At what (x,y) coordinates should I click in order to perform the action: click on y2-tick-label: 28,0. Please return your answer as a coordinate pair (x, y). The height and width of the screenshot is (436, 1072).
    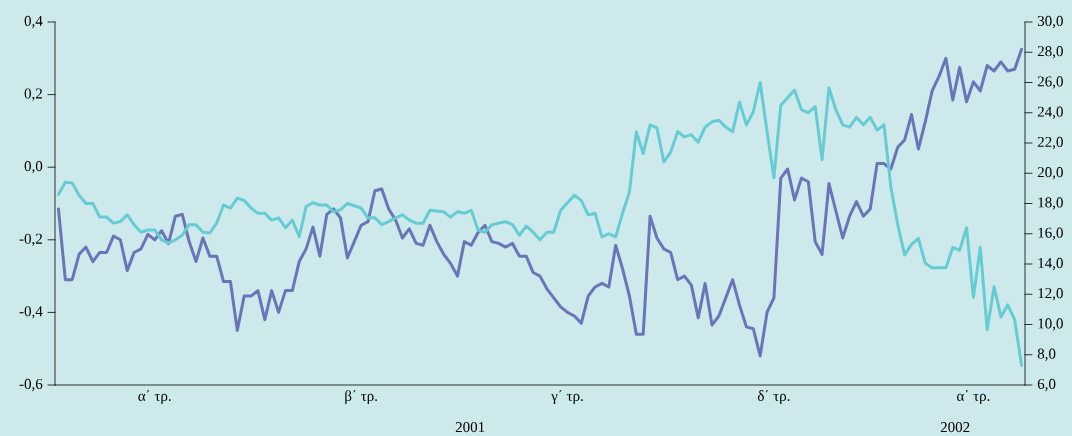
    Looking at the image, I should click on (1050, 52).